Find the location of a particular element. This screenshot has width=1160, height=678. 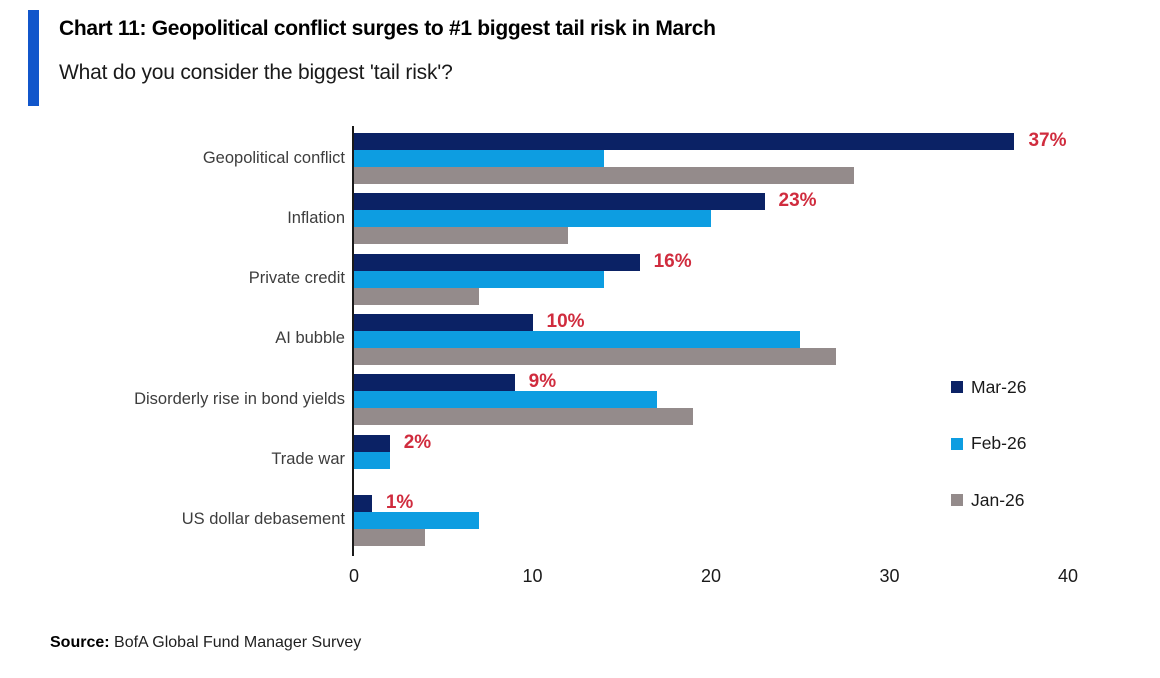

data-label: 1% is located at coordinates (399, 502).